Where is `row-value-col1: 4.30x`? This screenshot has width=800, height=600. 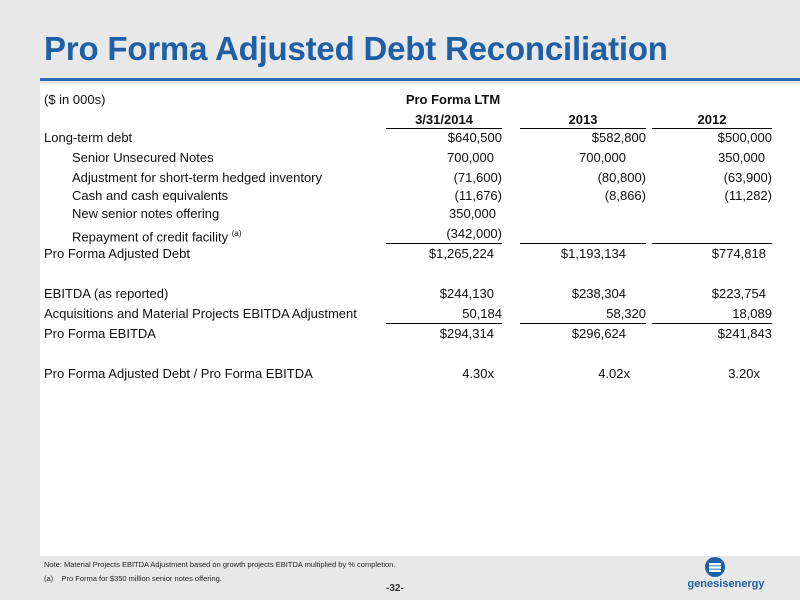 row-value-col1: 4.30x is located at coordinates (478, 373).